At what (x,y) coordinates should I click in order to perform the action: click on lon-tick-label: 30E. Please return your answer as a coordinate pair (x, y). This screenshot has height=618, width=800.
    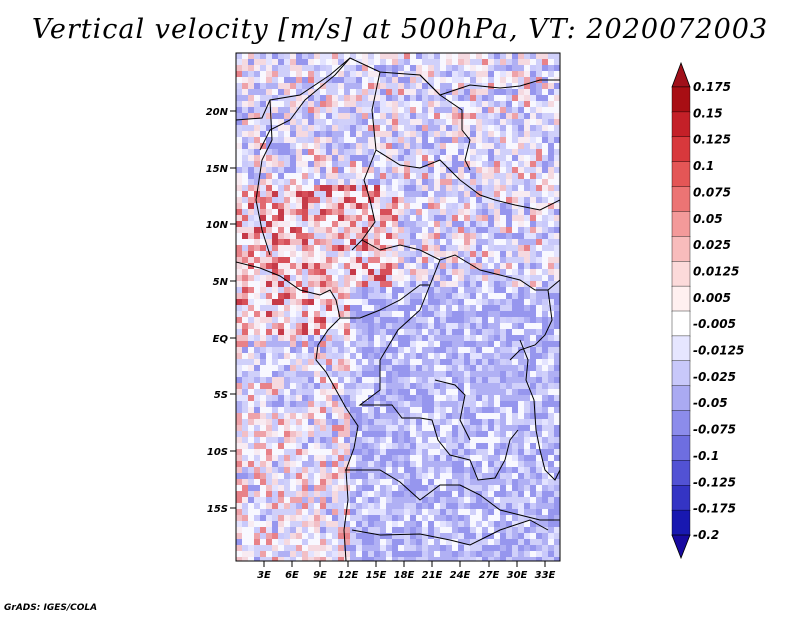
    Looking at the image, I should click on (517, 575).